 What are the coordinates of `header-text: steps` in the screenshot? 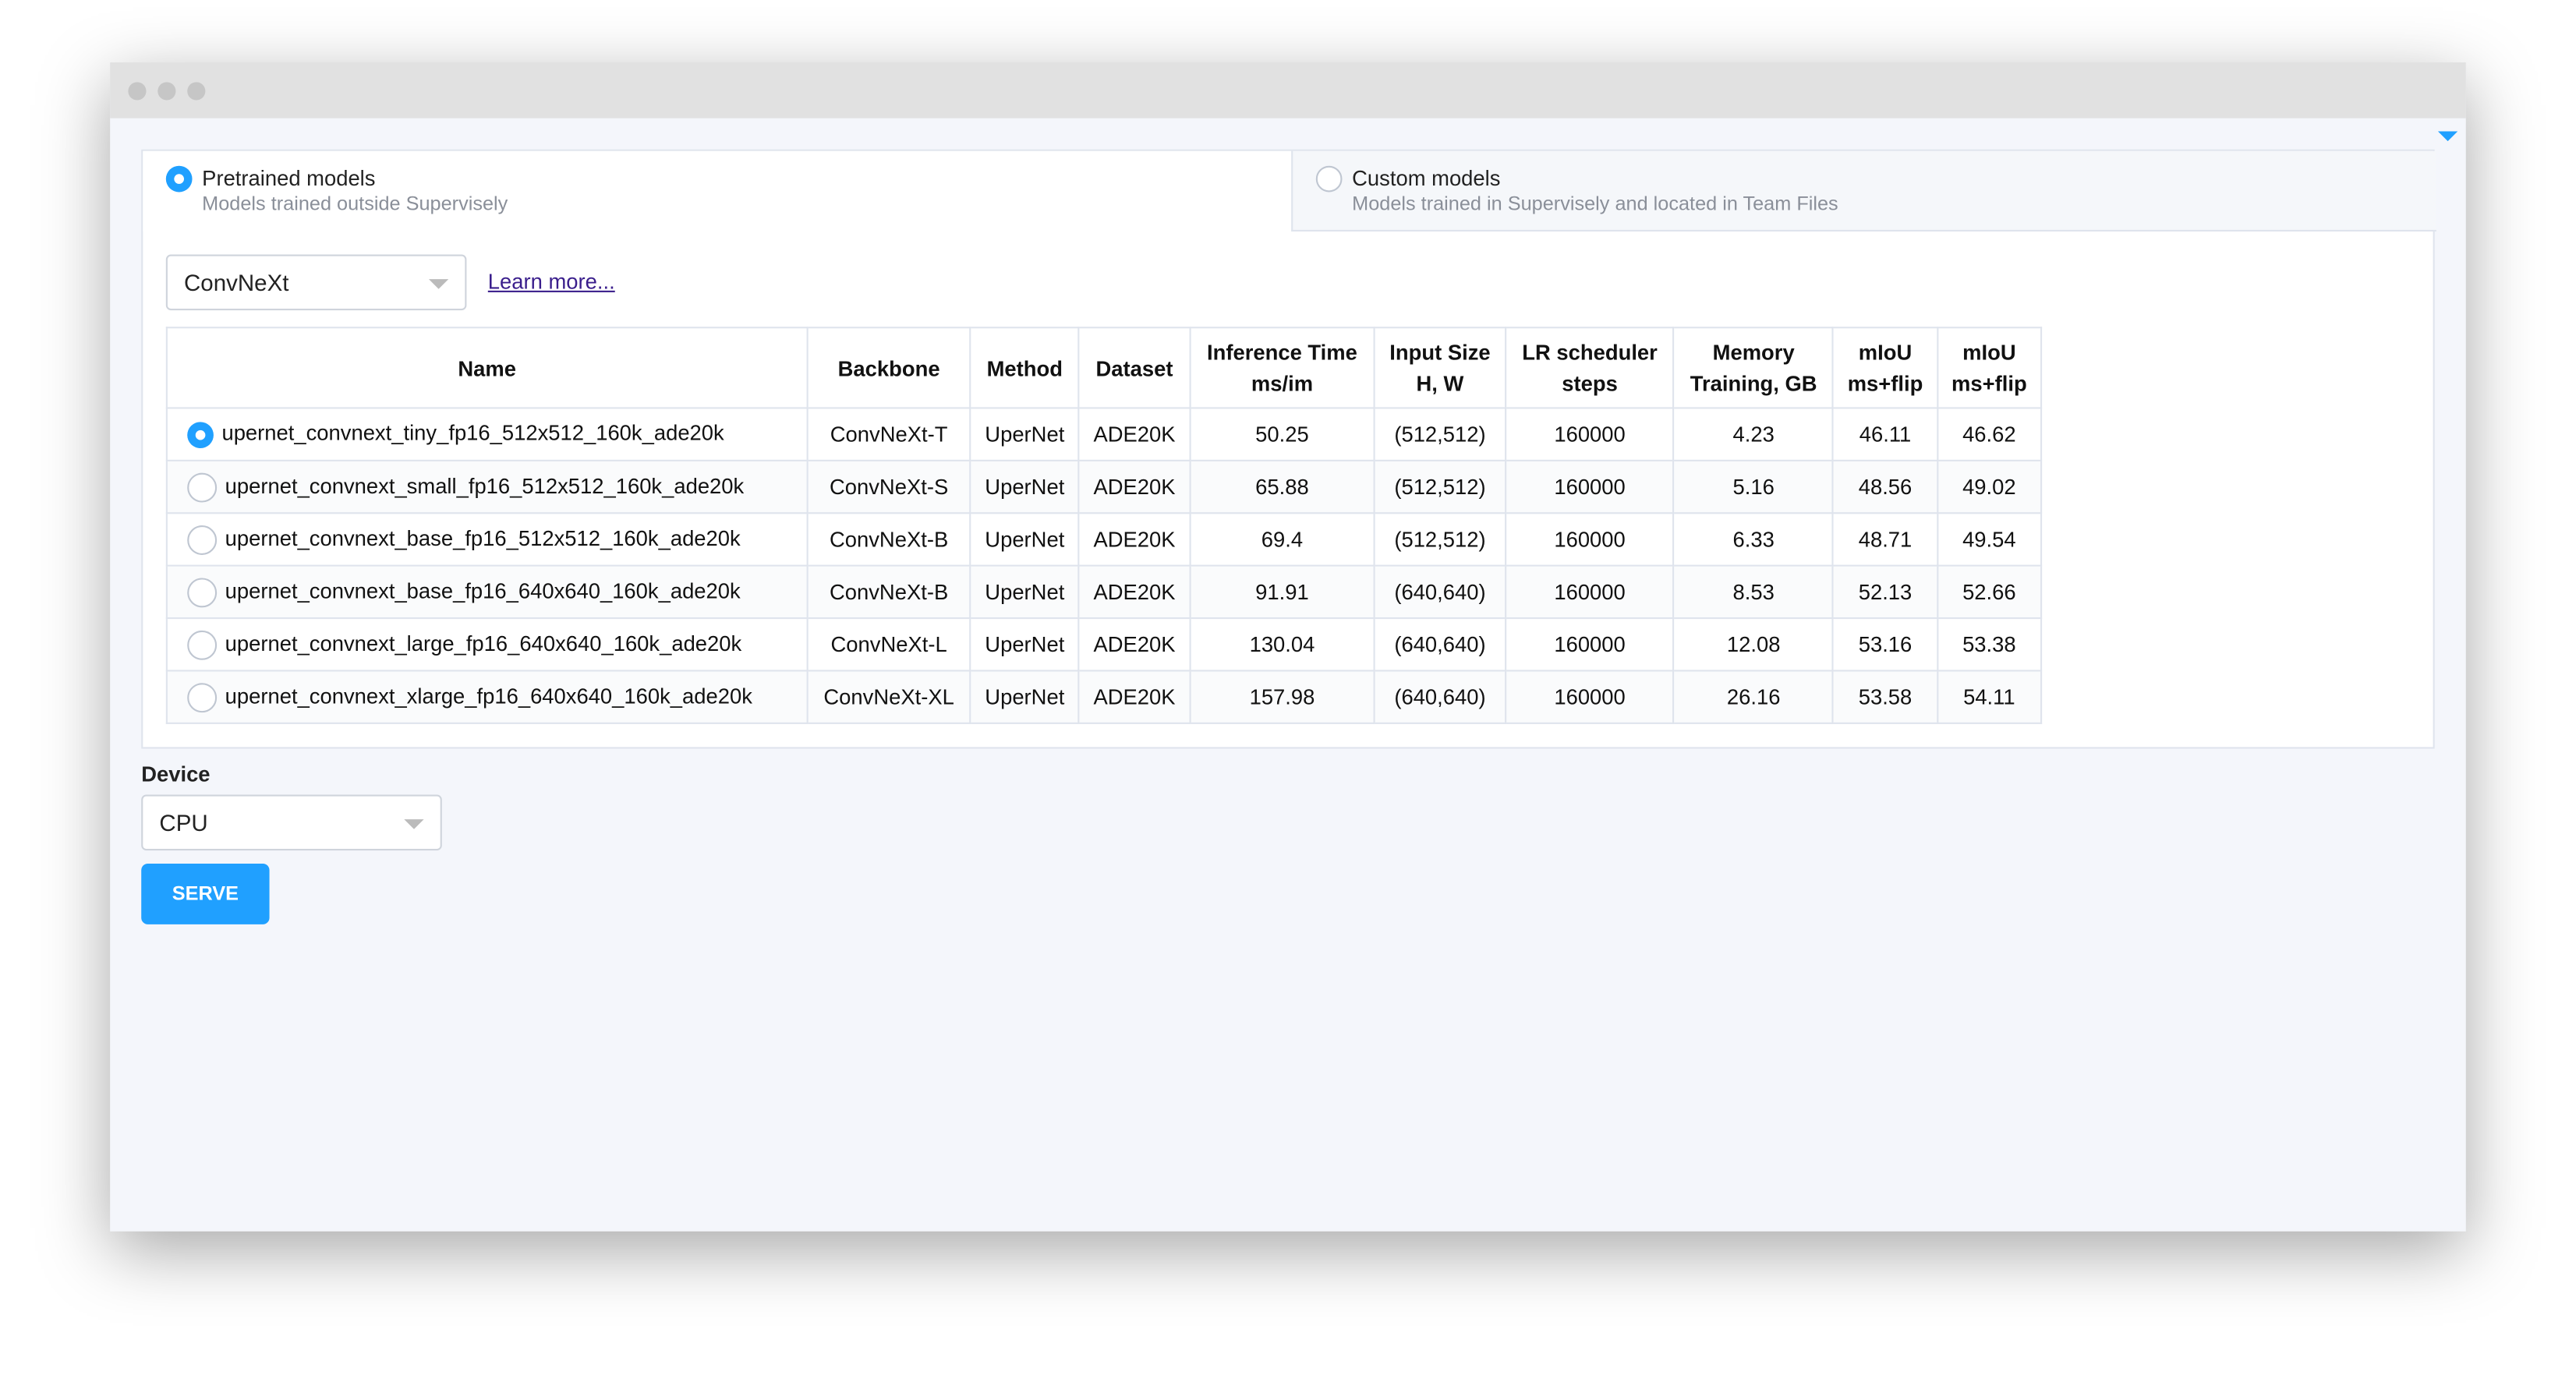 It's located at (1590, 383).